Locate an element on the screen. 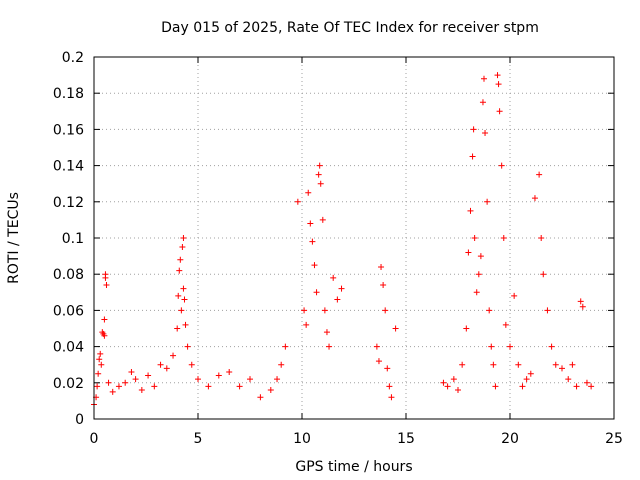 The image size is (640, 480). y-tick-label: 0.16 is located at coordinates (68, 130).